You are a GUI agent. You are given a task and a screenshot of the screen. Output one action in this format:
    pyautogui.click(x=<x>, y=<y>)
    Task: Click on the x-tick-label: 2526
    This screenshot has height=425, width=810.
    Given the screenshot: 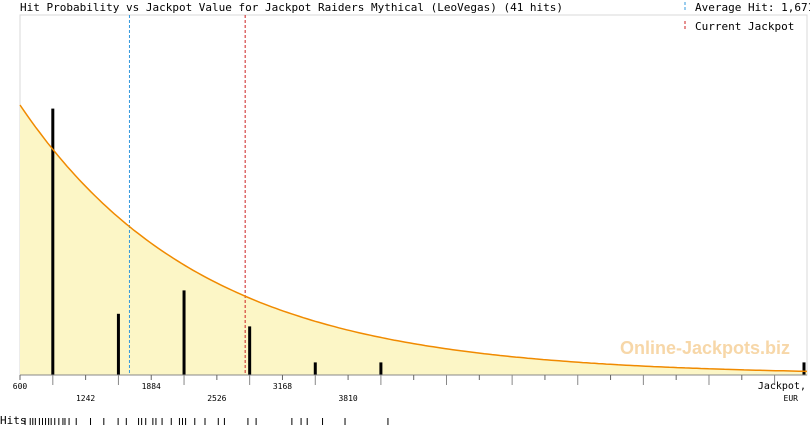 What is the action you would take?
    pyautogui.click(x=216, y=398)
    